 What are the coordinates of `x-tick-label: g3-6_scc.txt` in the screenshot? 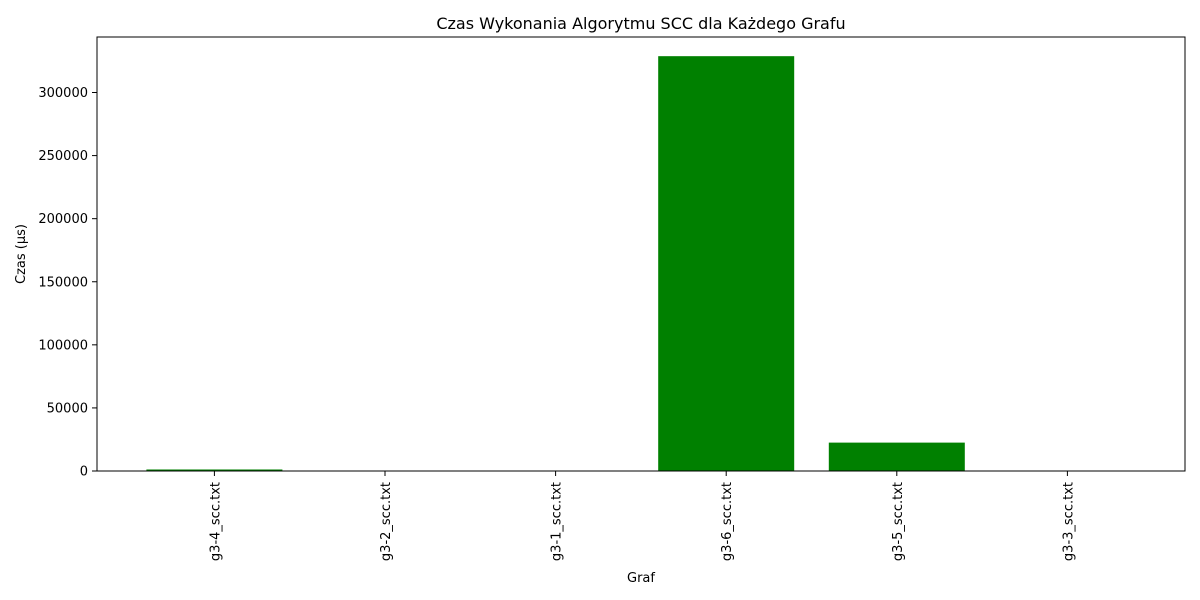 It's located at (727, 521).